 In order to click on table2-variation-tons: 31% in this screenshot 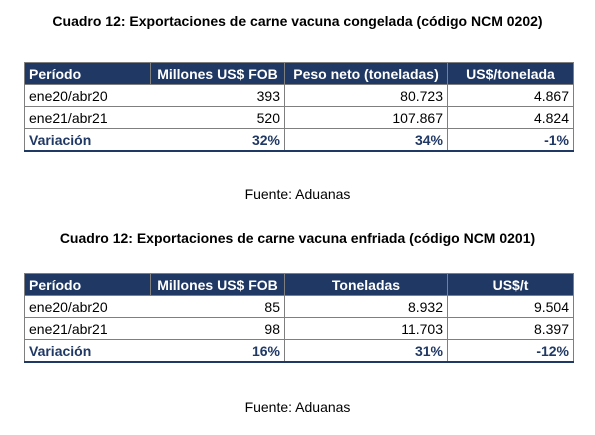, I will do `click(366, 351)`.